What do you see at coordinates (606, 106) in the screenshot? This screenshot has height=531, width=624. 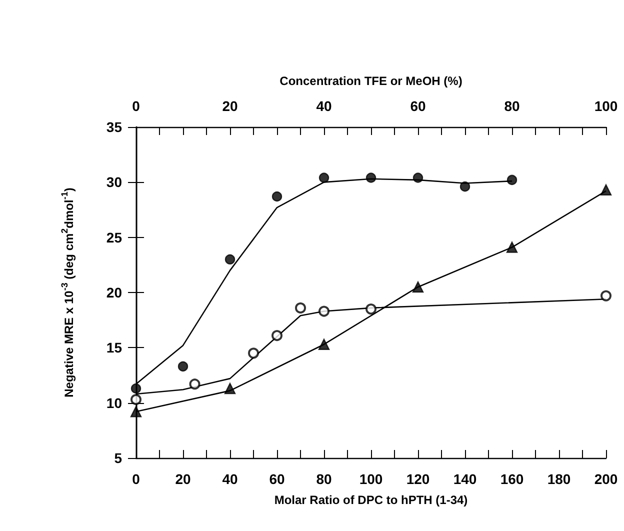 I see `x2-tick-label: 100` at bounding box center [606, 106].